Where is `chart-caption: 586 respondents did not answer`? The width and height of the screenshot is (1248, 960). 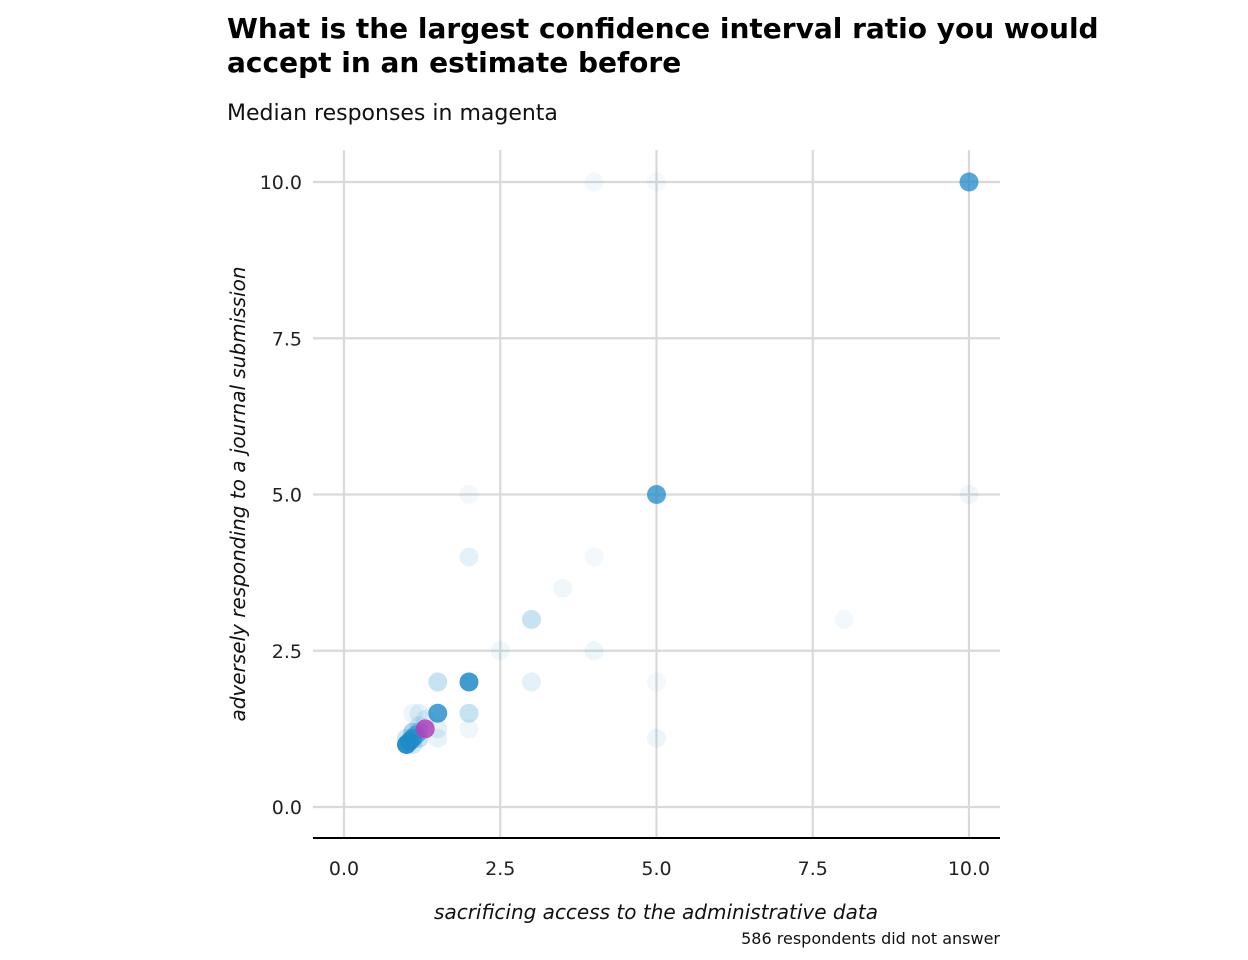
chart-caption: 586 respondents did not answer is located at coordinates (870, 938).